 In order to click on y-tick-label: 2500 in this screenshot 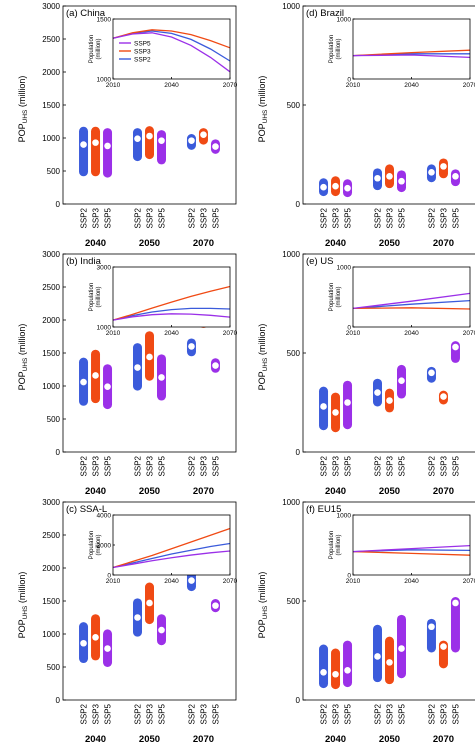, I will do `click(51, 39)`.